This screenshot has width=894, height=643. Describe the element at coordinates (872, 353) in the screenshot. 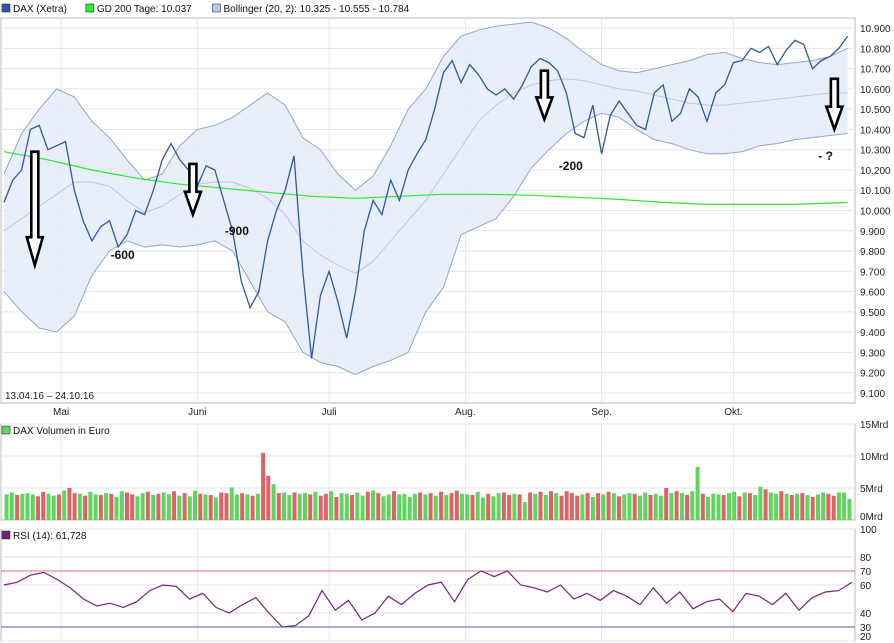

I see `price-tick-label: 9.300` at that location.